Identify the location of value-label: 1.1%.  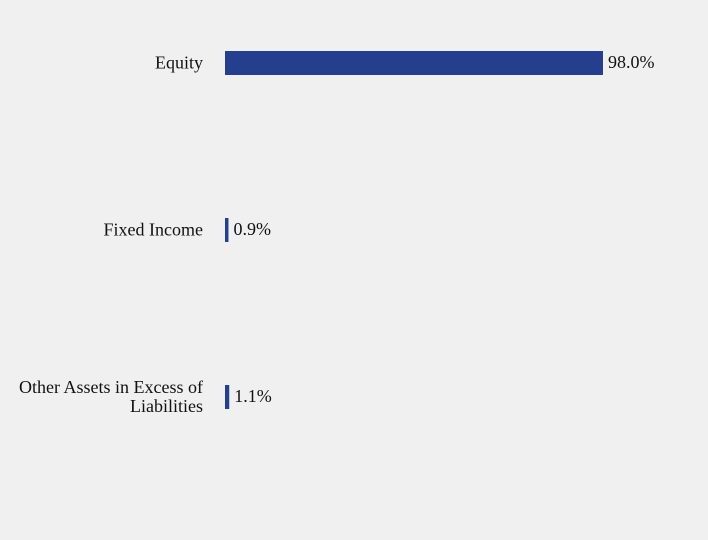
(253, 396).